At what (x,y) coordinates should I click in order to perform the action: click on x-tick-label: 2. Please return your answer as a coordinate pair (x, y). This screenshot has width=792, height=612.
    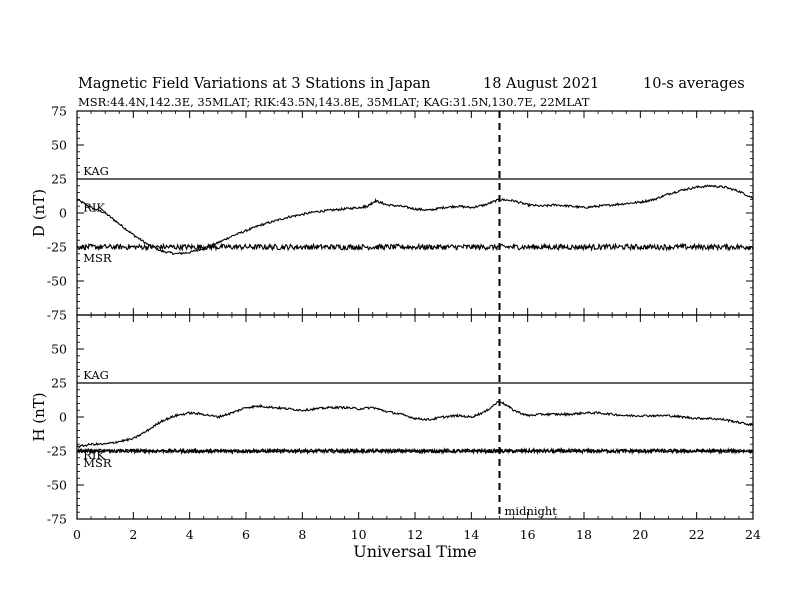
    Looking at the image, I should click on (133, 534).